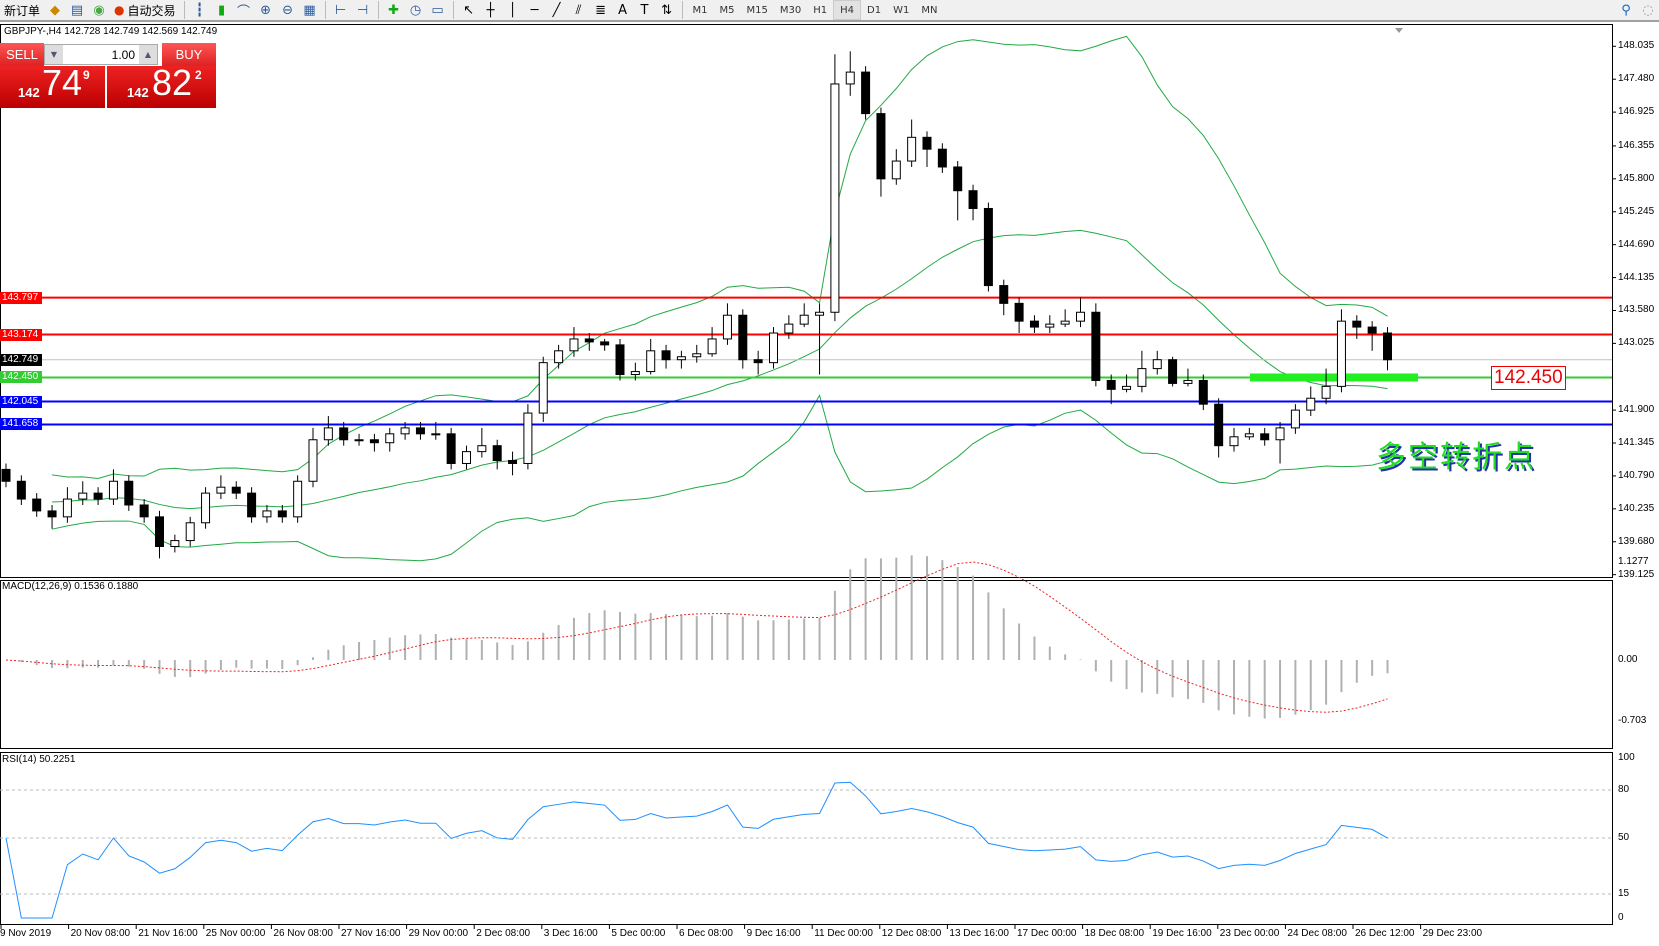 This screenshot has height=946, width=1659. What do you see at coordinates (340, 10) in the screenshot?
I see `autoscroll-icon: ⊢` at bounding box center [340, 10].